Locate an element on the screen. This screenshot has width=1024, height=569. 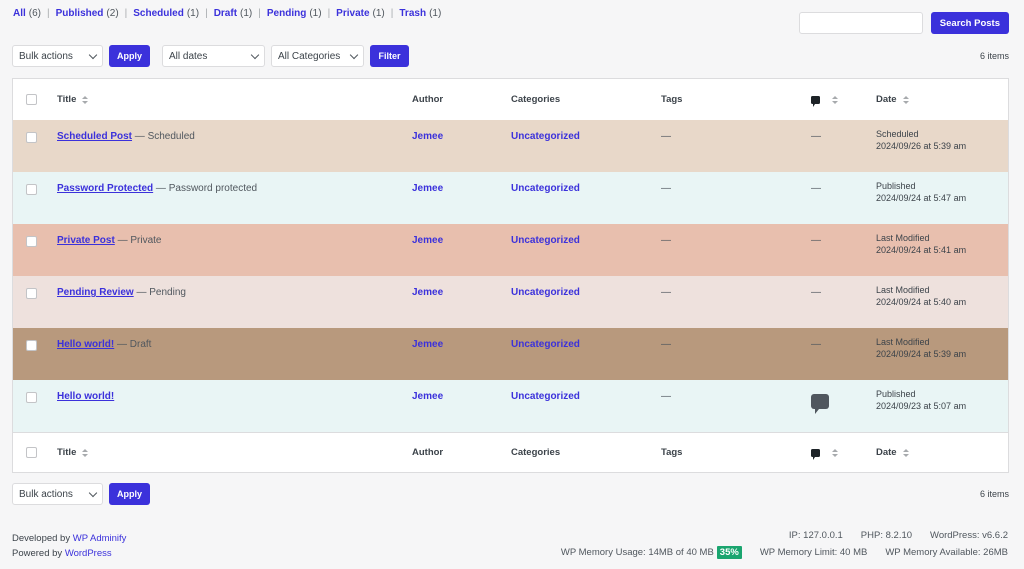
column-label: Tags is located at coordinates (672, 452).